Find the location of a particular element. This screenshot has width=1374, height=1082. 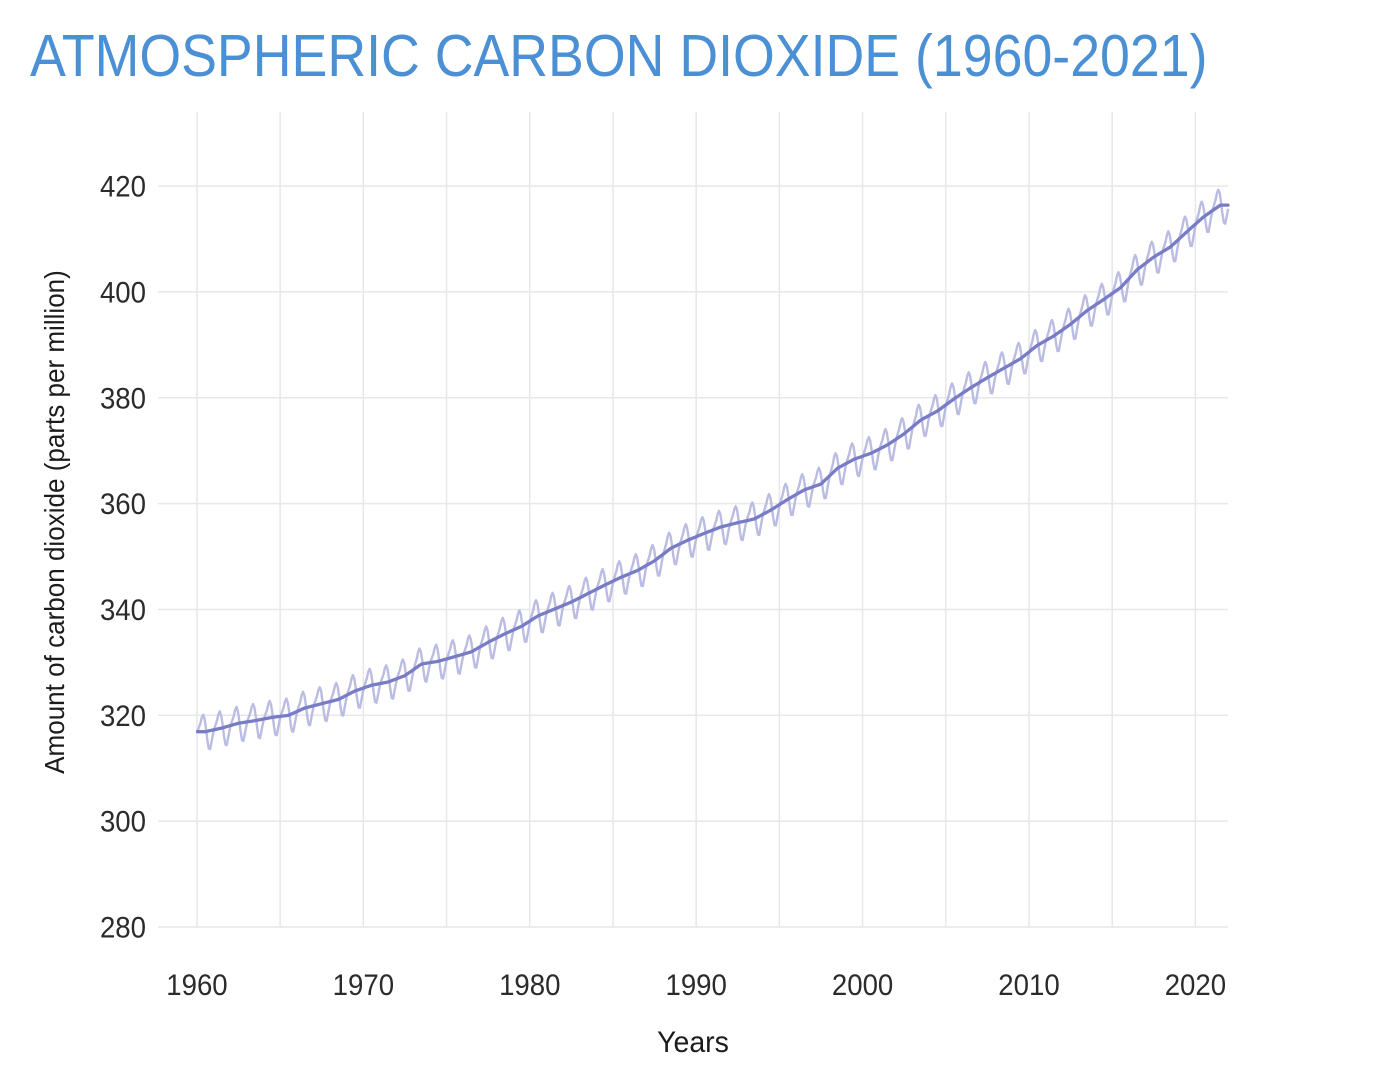

x-tick-label: 1960 is located at coordinates (196, 985).